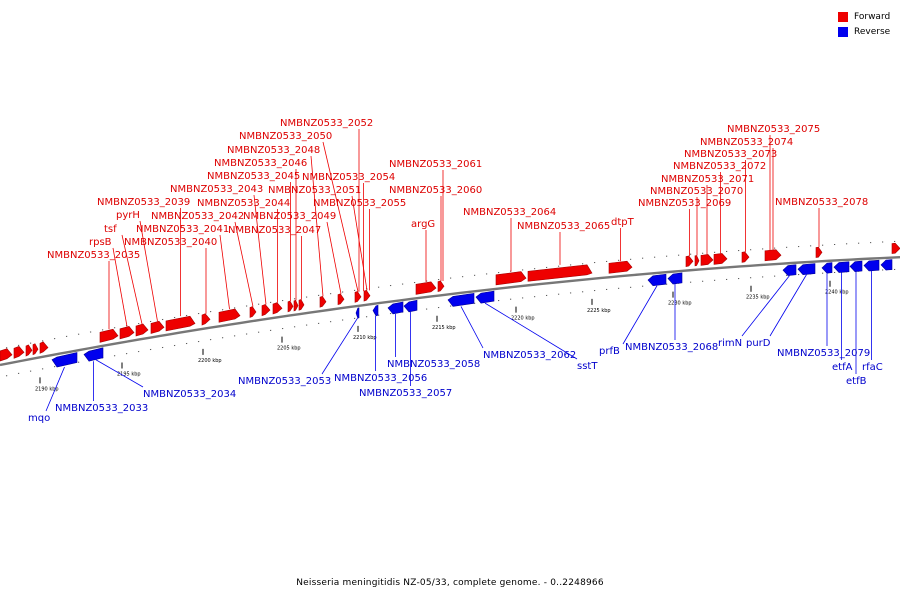  What do you see at coordinates (359, 203) in the screenshot?
I see `forward-gene-label: NMBNZ0533_2055` at bounding box center [359, 203].